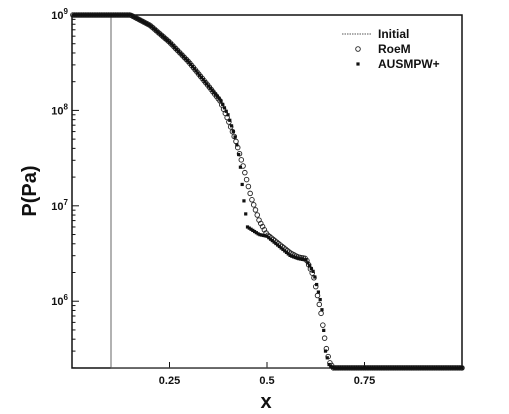 This screenshot has height=414, width=509. Describe the element at coordinates (59, 300) in the screenshot. I see `y-tick-label: 10⁶` at that location.